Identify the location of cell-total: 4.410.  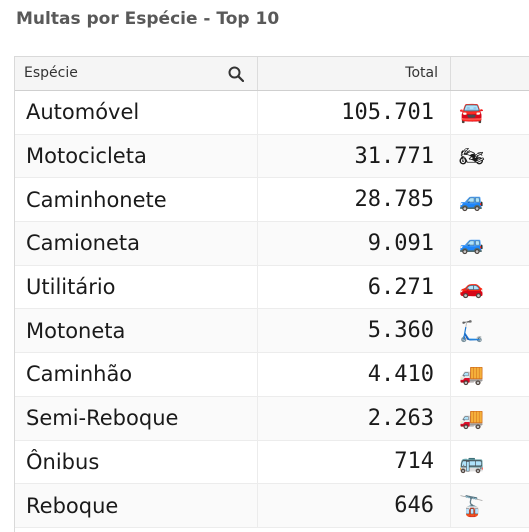
(354, 374).